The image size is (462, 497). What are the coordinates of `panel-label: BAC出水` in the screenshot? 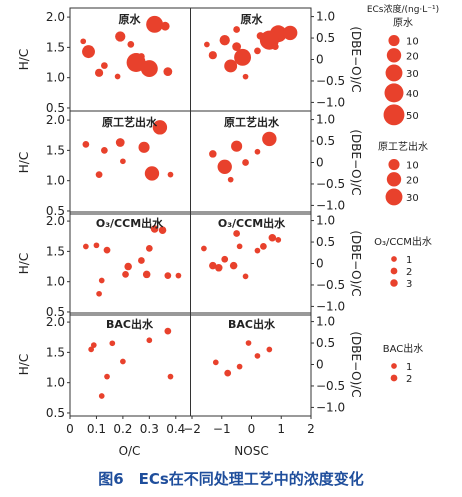 It's located at (130, 324).